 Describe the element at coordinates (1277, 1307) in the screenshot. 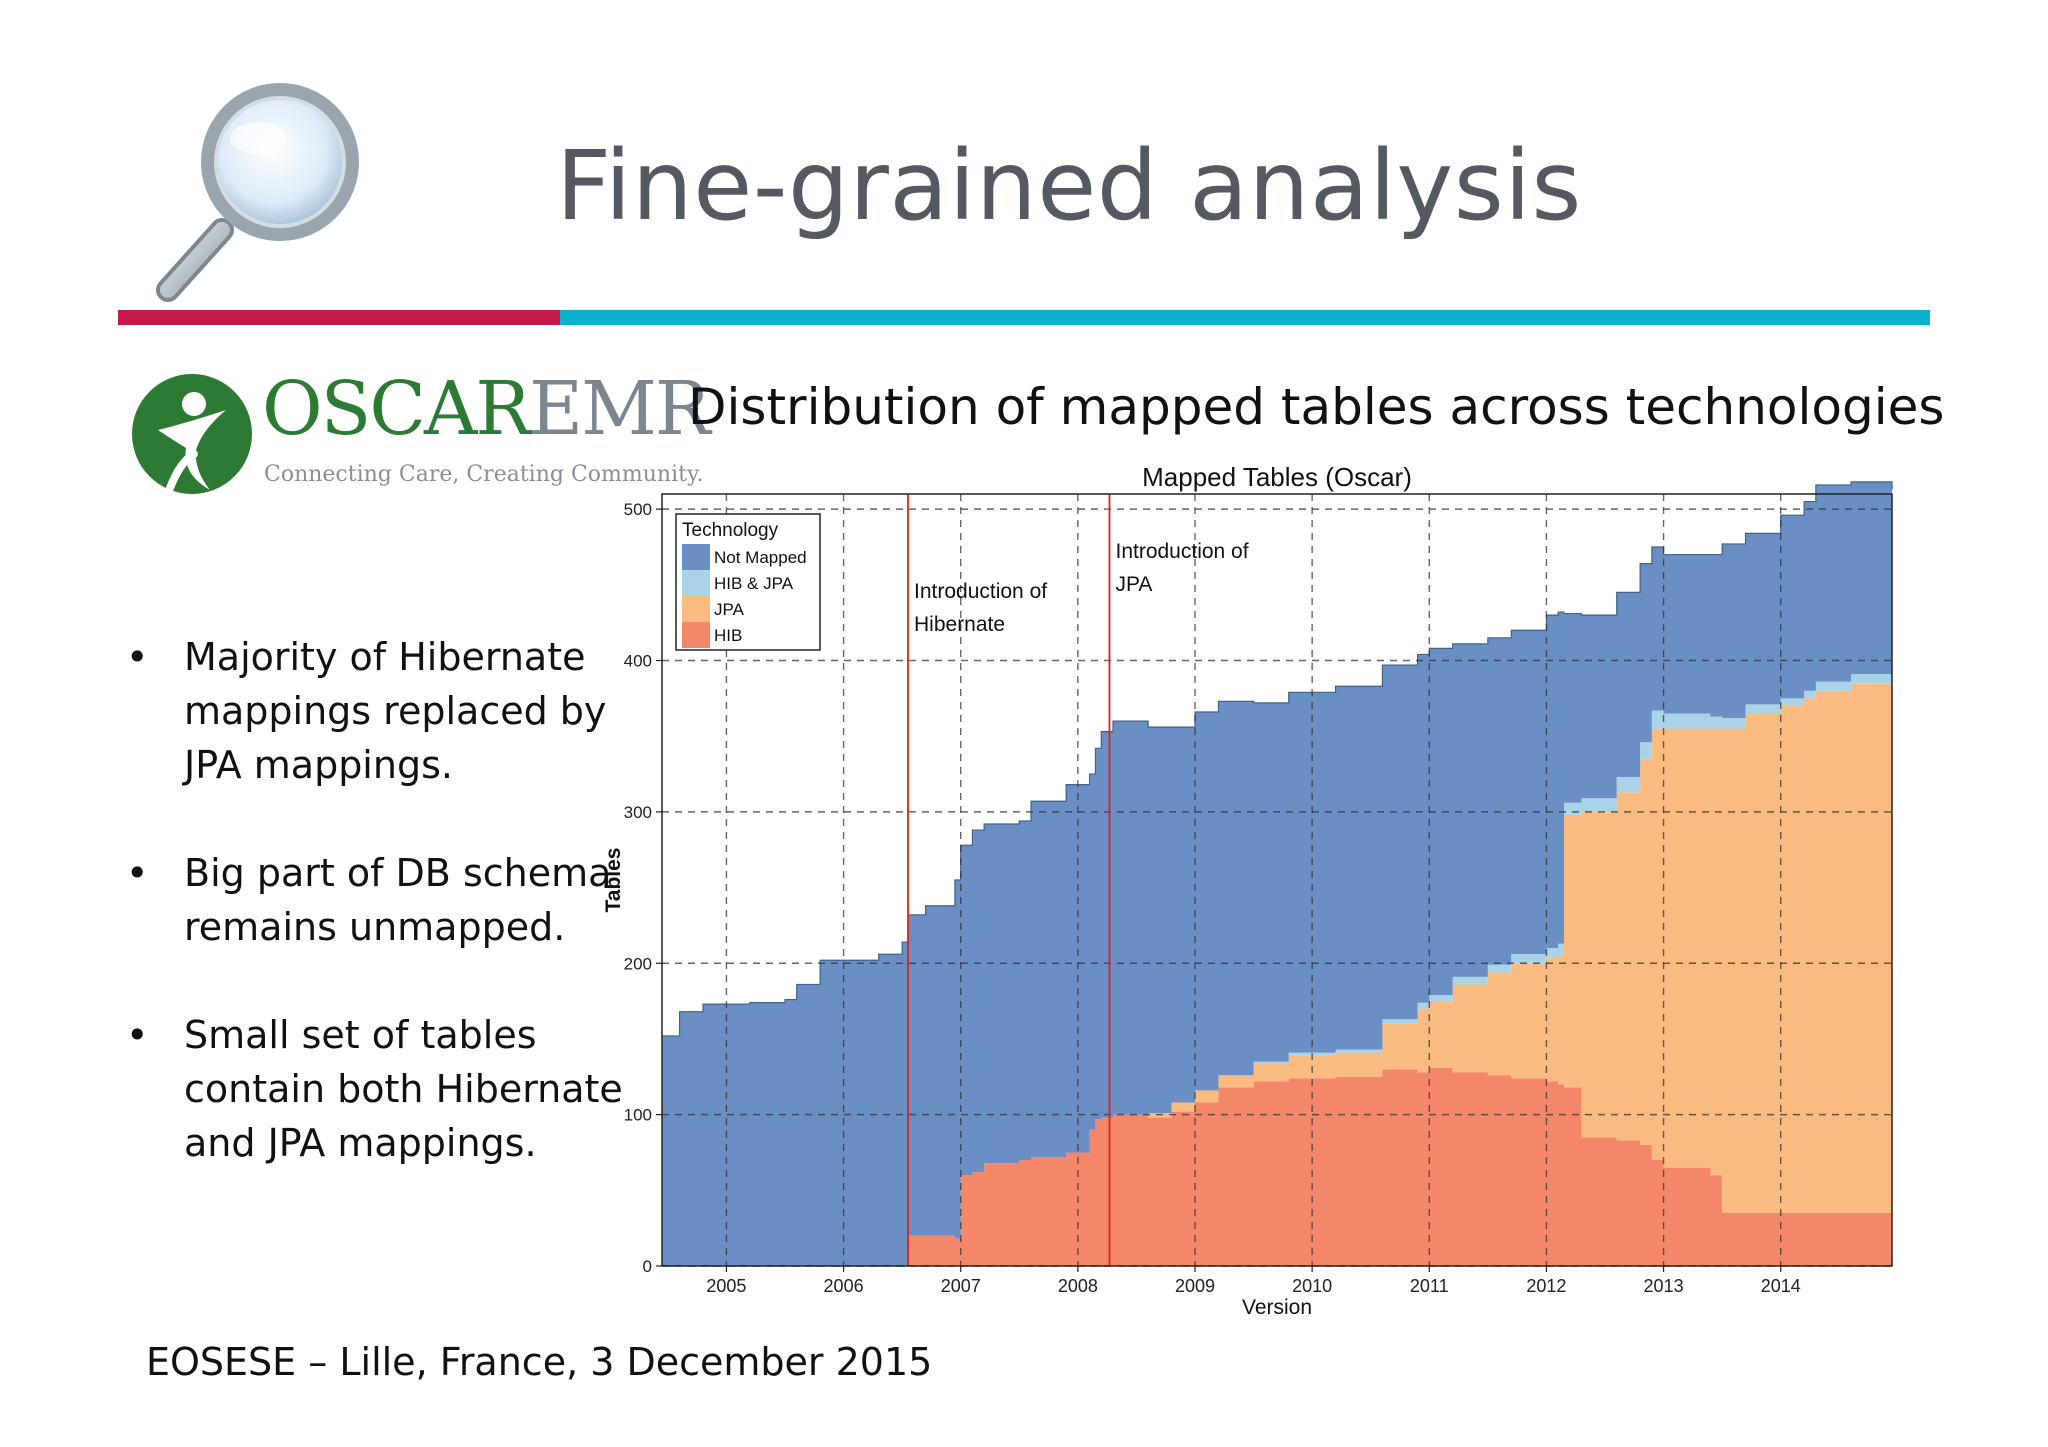

I see `x-axis-label: Version` at that location.